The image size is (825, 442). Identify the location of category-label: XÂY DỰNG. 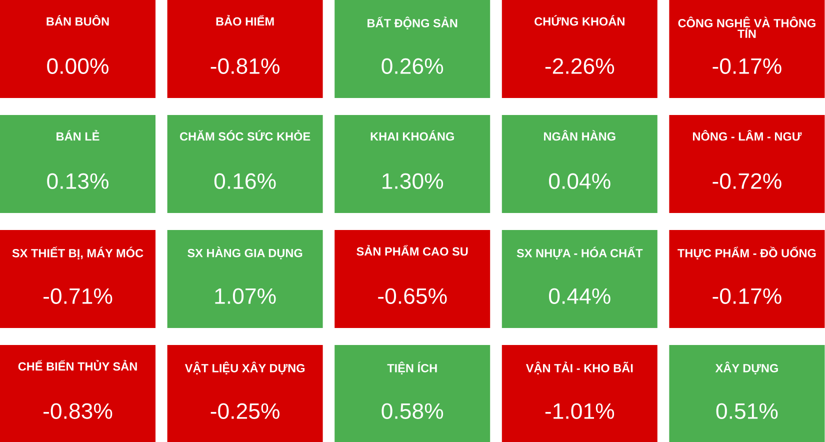
(746, 368).